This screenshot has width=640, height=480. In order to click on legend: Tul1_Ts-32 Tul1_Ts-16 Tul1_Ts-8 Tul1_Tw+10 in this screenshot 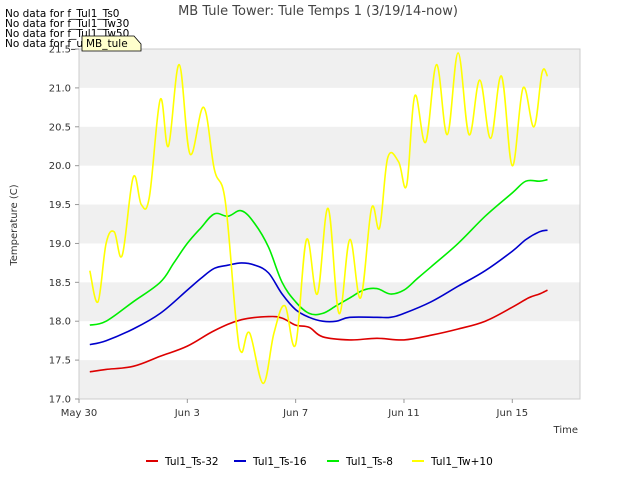, I will do `click(319, 462)`.